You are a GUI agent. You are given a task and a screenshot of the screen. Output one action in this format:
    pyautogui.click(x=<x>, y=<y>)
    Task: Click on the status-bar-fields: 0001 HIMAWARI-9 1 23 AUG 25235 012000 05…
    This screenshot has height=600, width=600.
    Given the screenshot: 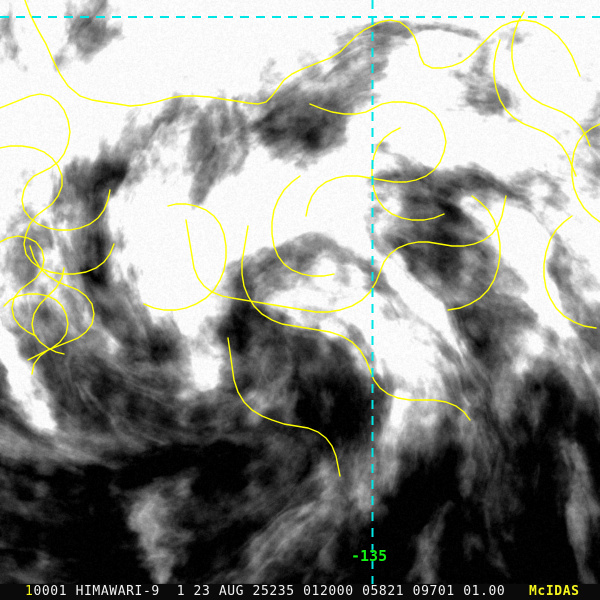 What is the action you would take?
    pyautogui.click(x=269, y=591)
    